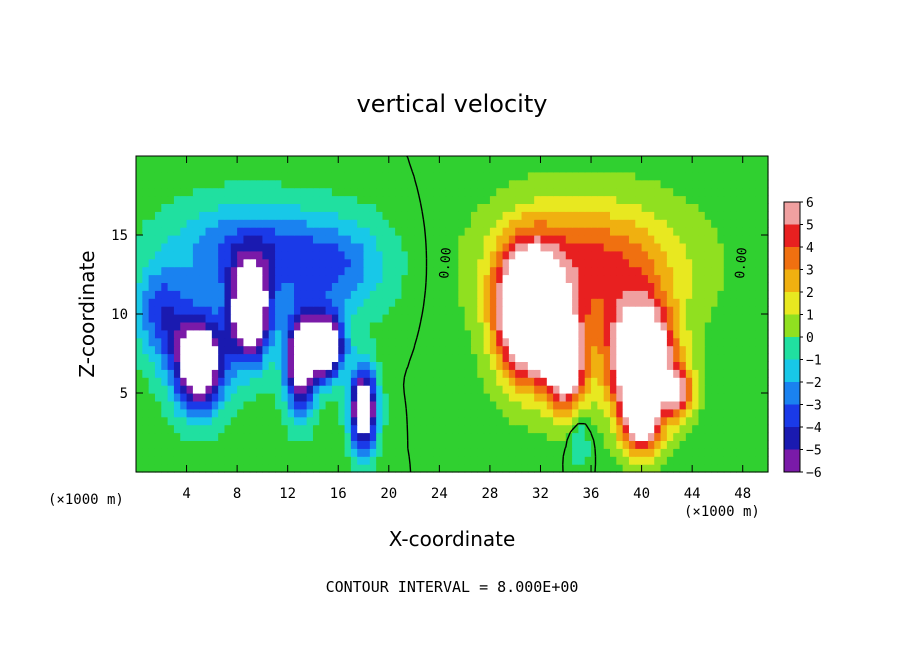 This screenshot has height=654, width=904. What do you see at coordinates (452, 104) in the screenshot?
I see `chart-title: vertical velocity` at bounding box center [452, 104].